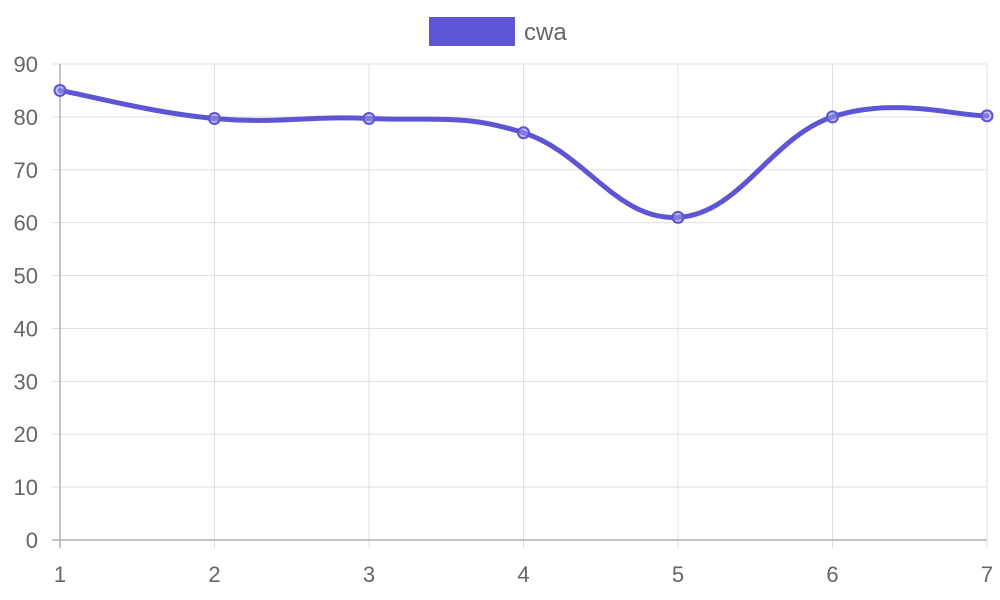 This screenshot has height=600, width=1000. What do you see at coordinates (26, 434) in the screenshot?
I see `y-tick-label: 20` at bounding box center [26, 434].